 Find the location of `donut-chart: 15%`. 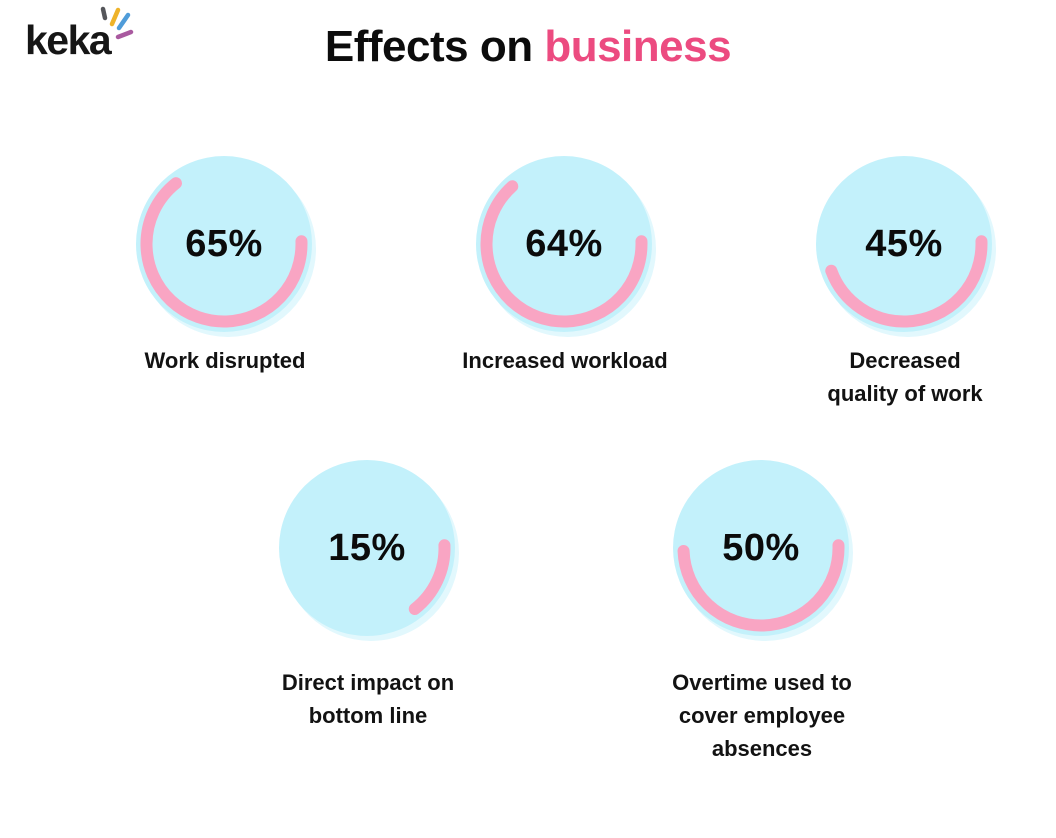

donut-chart: 15% is located at coordinates (368, 549).